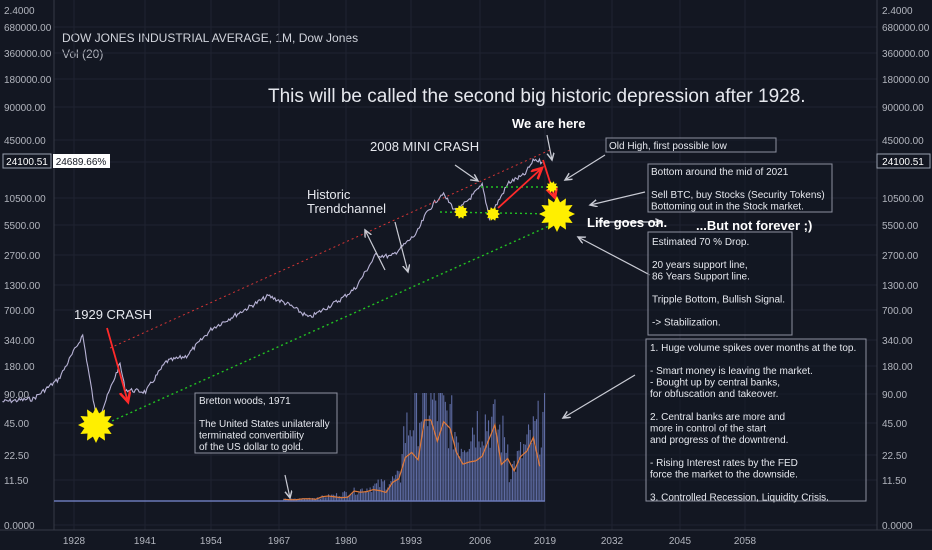 The image size is (932, 550). Describe the element at coordinates (25, 199) in the screenshot. I see `y-tick-label-left: 10500.00` at that location.